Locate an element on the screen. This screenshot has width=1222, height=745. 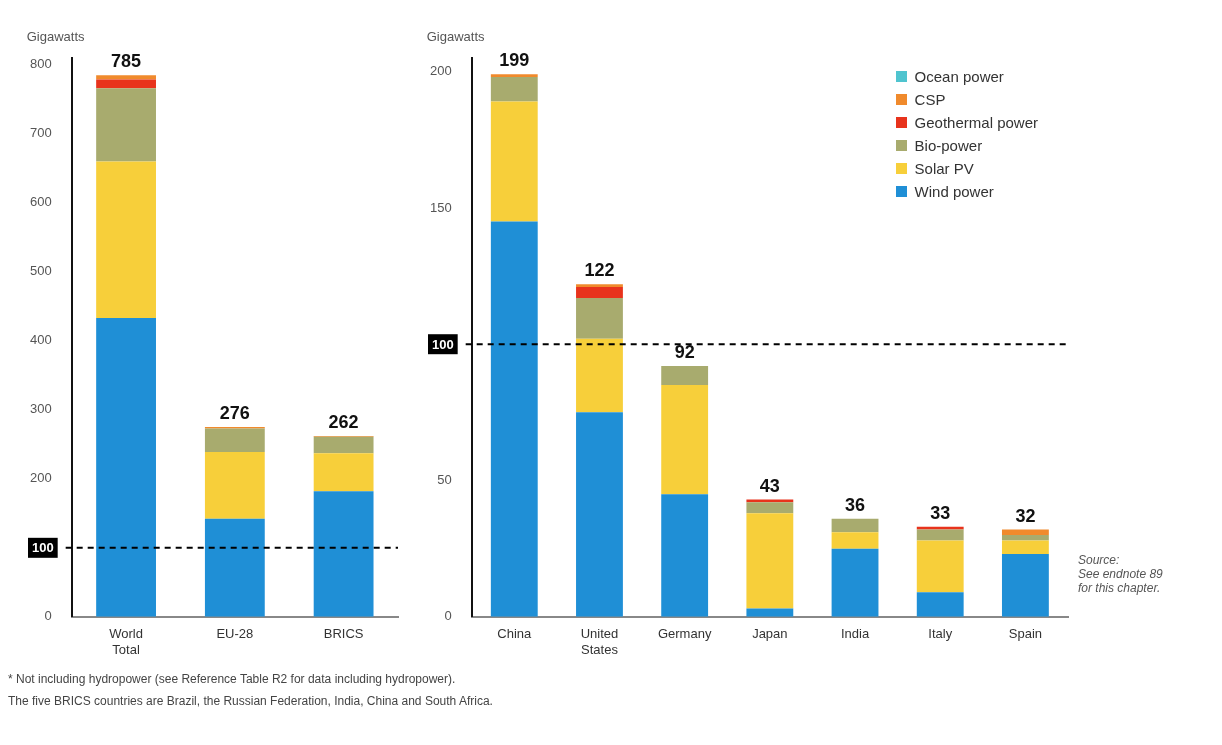
total-label: 262 is located at coordinates (343, 422).